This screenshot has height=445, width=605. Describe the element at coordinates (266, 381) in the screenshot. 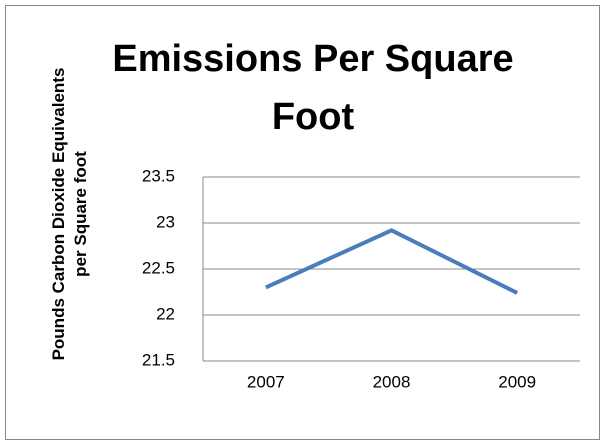

I see `x-tick-label: 2007` at that location.